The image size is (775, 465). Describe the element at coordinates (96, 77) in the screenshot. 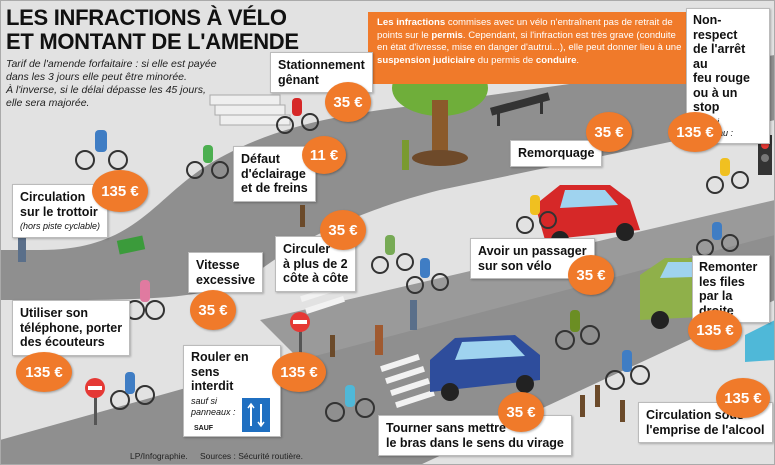

I see `intro-line-2: dans les 3 jours elle peut être minorée.` at that location.